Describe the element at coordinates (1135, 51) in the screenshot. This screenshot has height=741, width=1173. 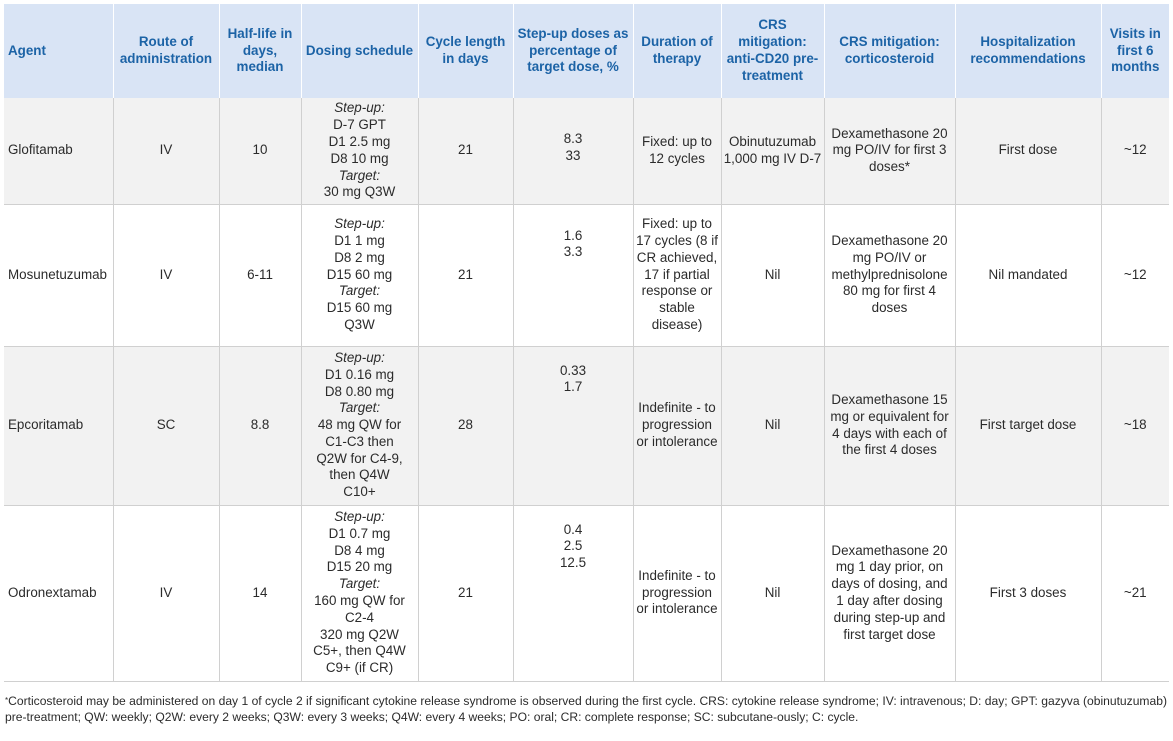
I see `header-visits: Visits in first 6 months` at that location.